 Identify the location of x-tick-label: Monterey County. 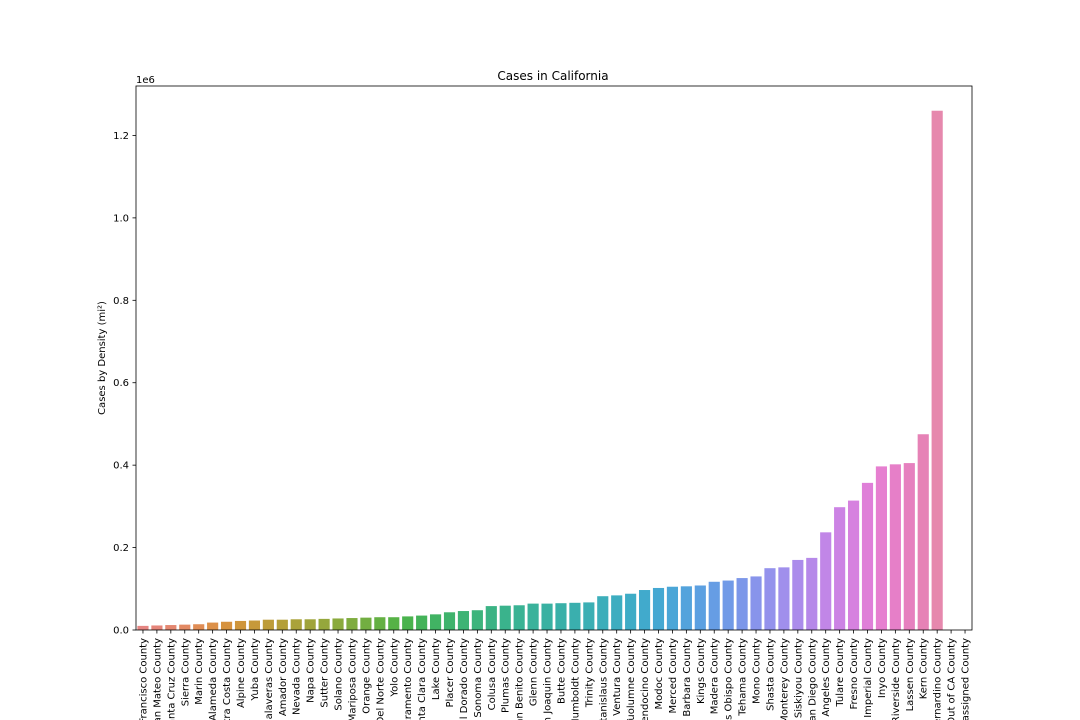
(784, 679).